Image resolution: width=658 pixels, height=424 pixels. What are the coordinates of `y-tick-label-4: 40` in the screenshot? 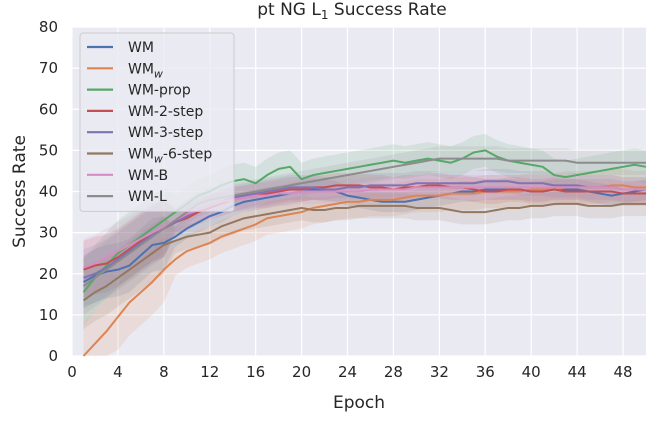 It's located at (48, 192).